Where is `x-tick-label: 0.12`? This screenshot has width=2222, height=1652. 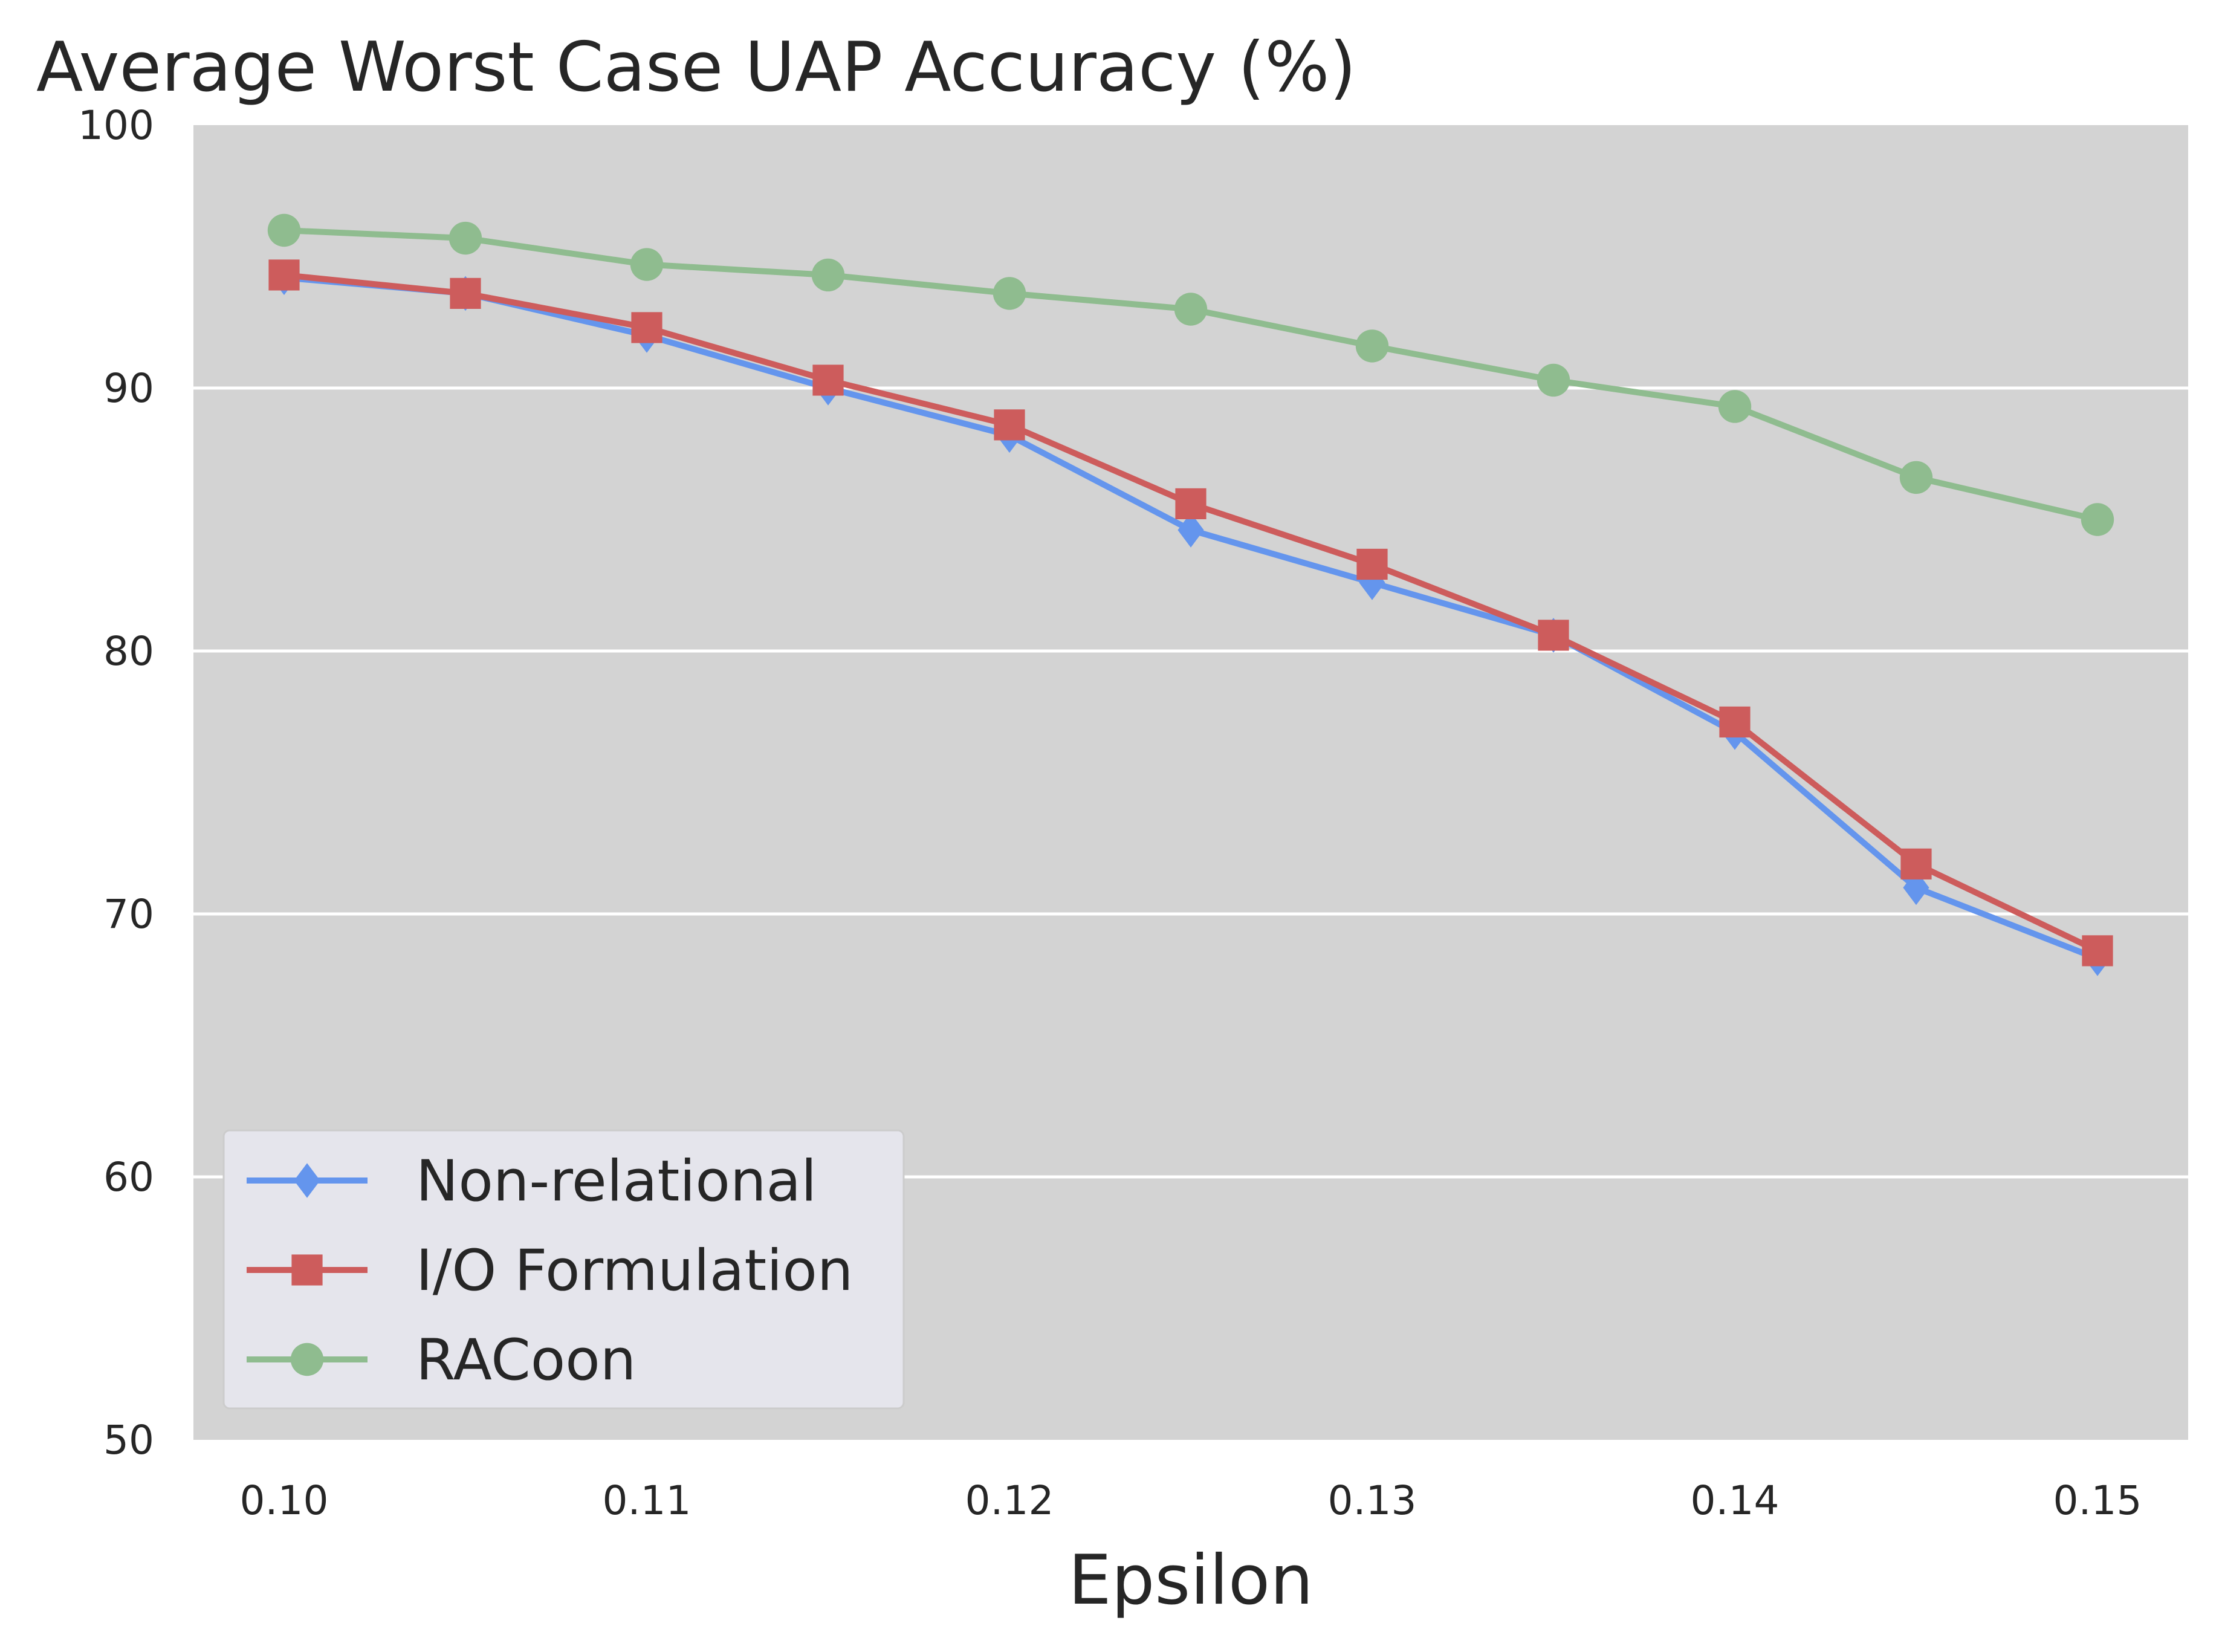
x-tick-label: 0.12 is located at coordinates (1010, 1501).